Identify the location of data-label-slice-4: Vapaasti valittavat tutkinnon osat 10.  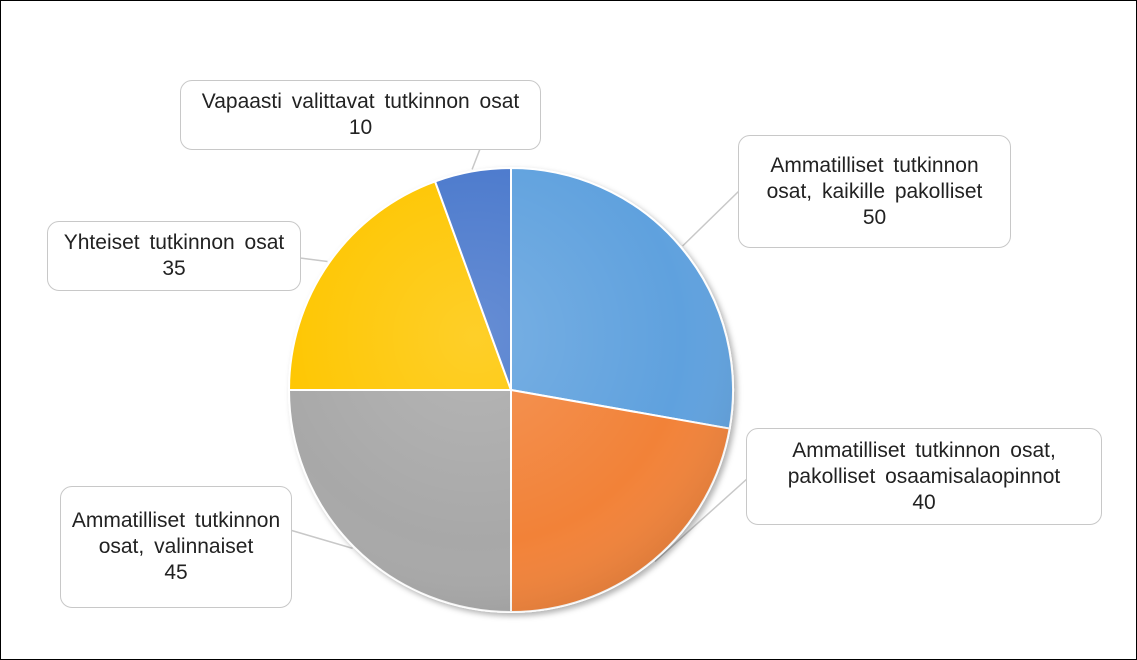
(360, 115).